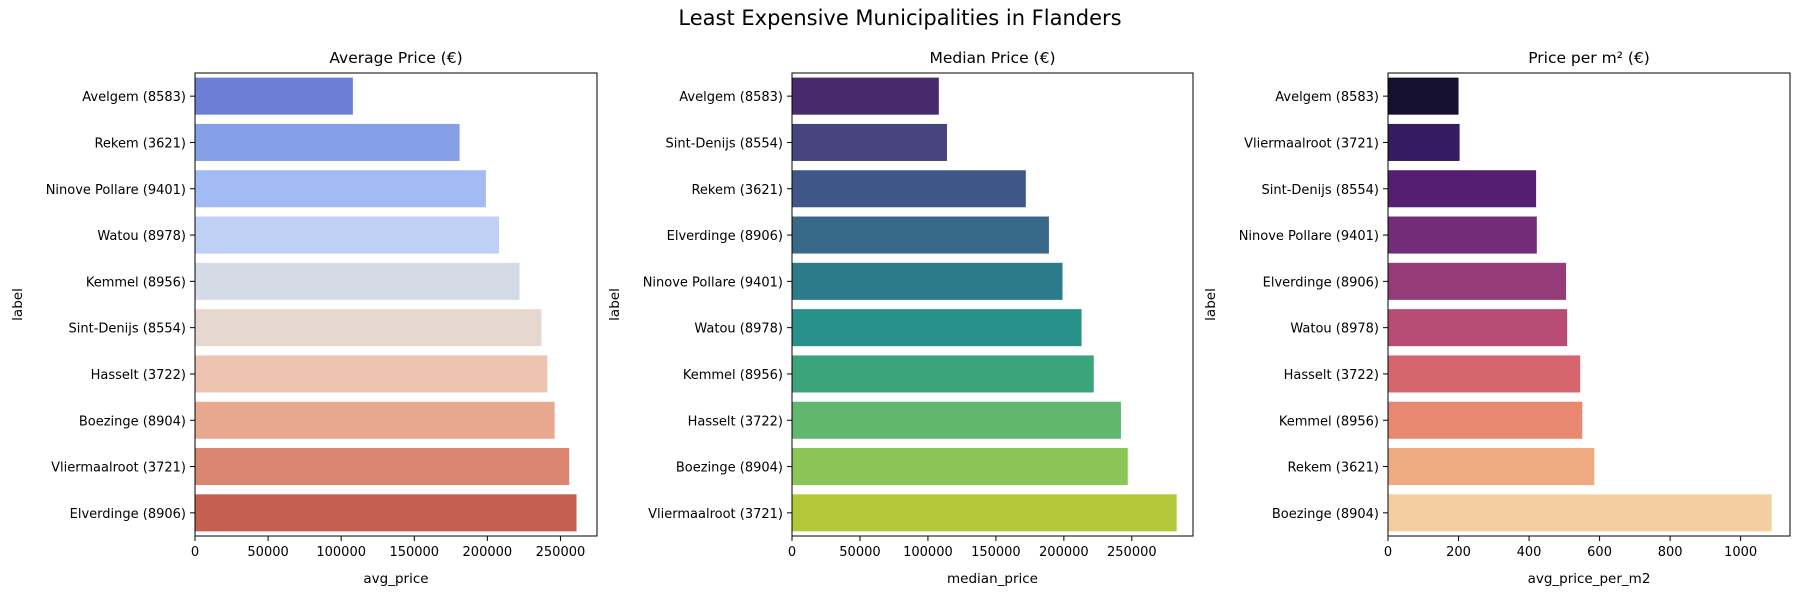 This screenshot has width=1800, height=600. What do you see at coordinates (1589, 58) in the screenshot?
I see `chart-title: Price per m² (€)` at bounding box center [1589, 58].